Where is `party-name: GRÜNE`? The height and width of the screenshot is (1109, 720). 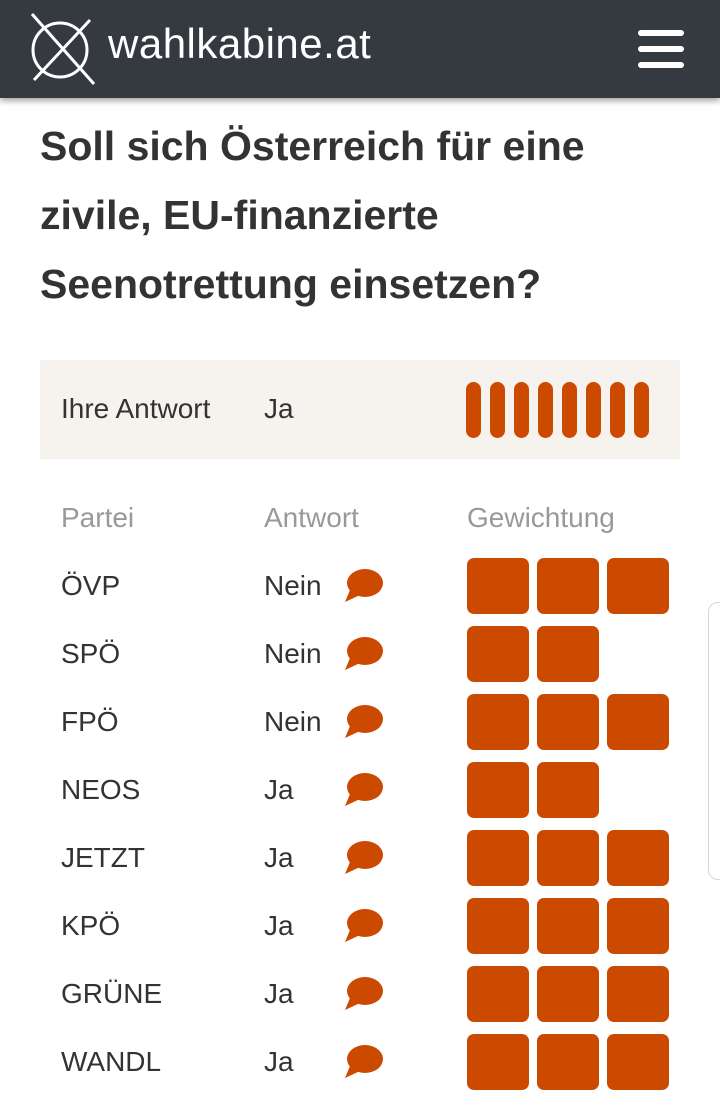 party-name: GRÜNE is located at coordinates (112, 993).